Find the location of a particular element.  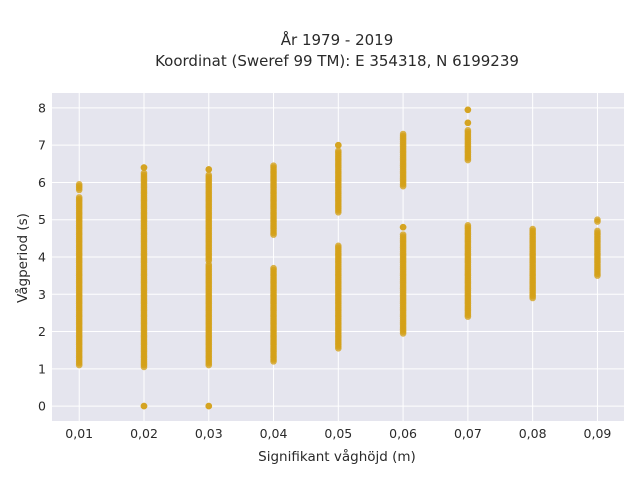

y-axis-label: Vågperiod (s) is located at coordinates (22, 258).